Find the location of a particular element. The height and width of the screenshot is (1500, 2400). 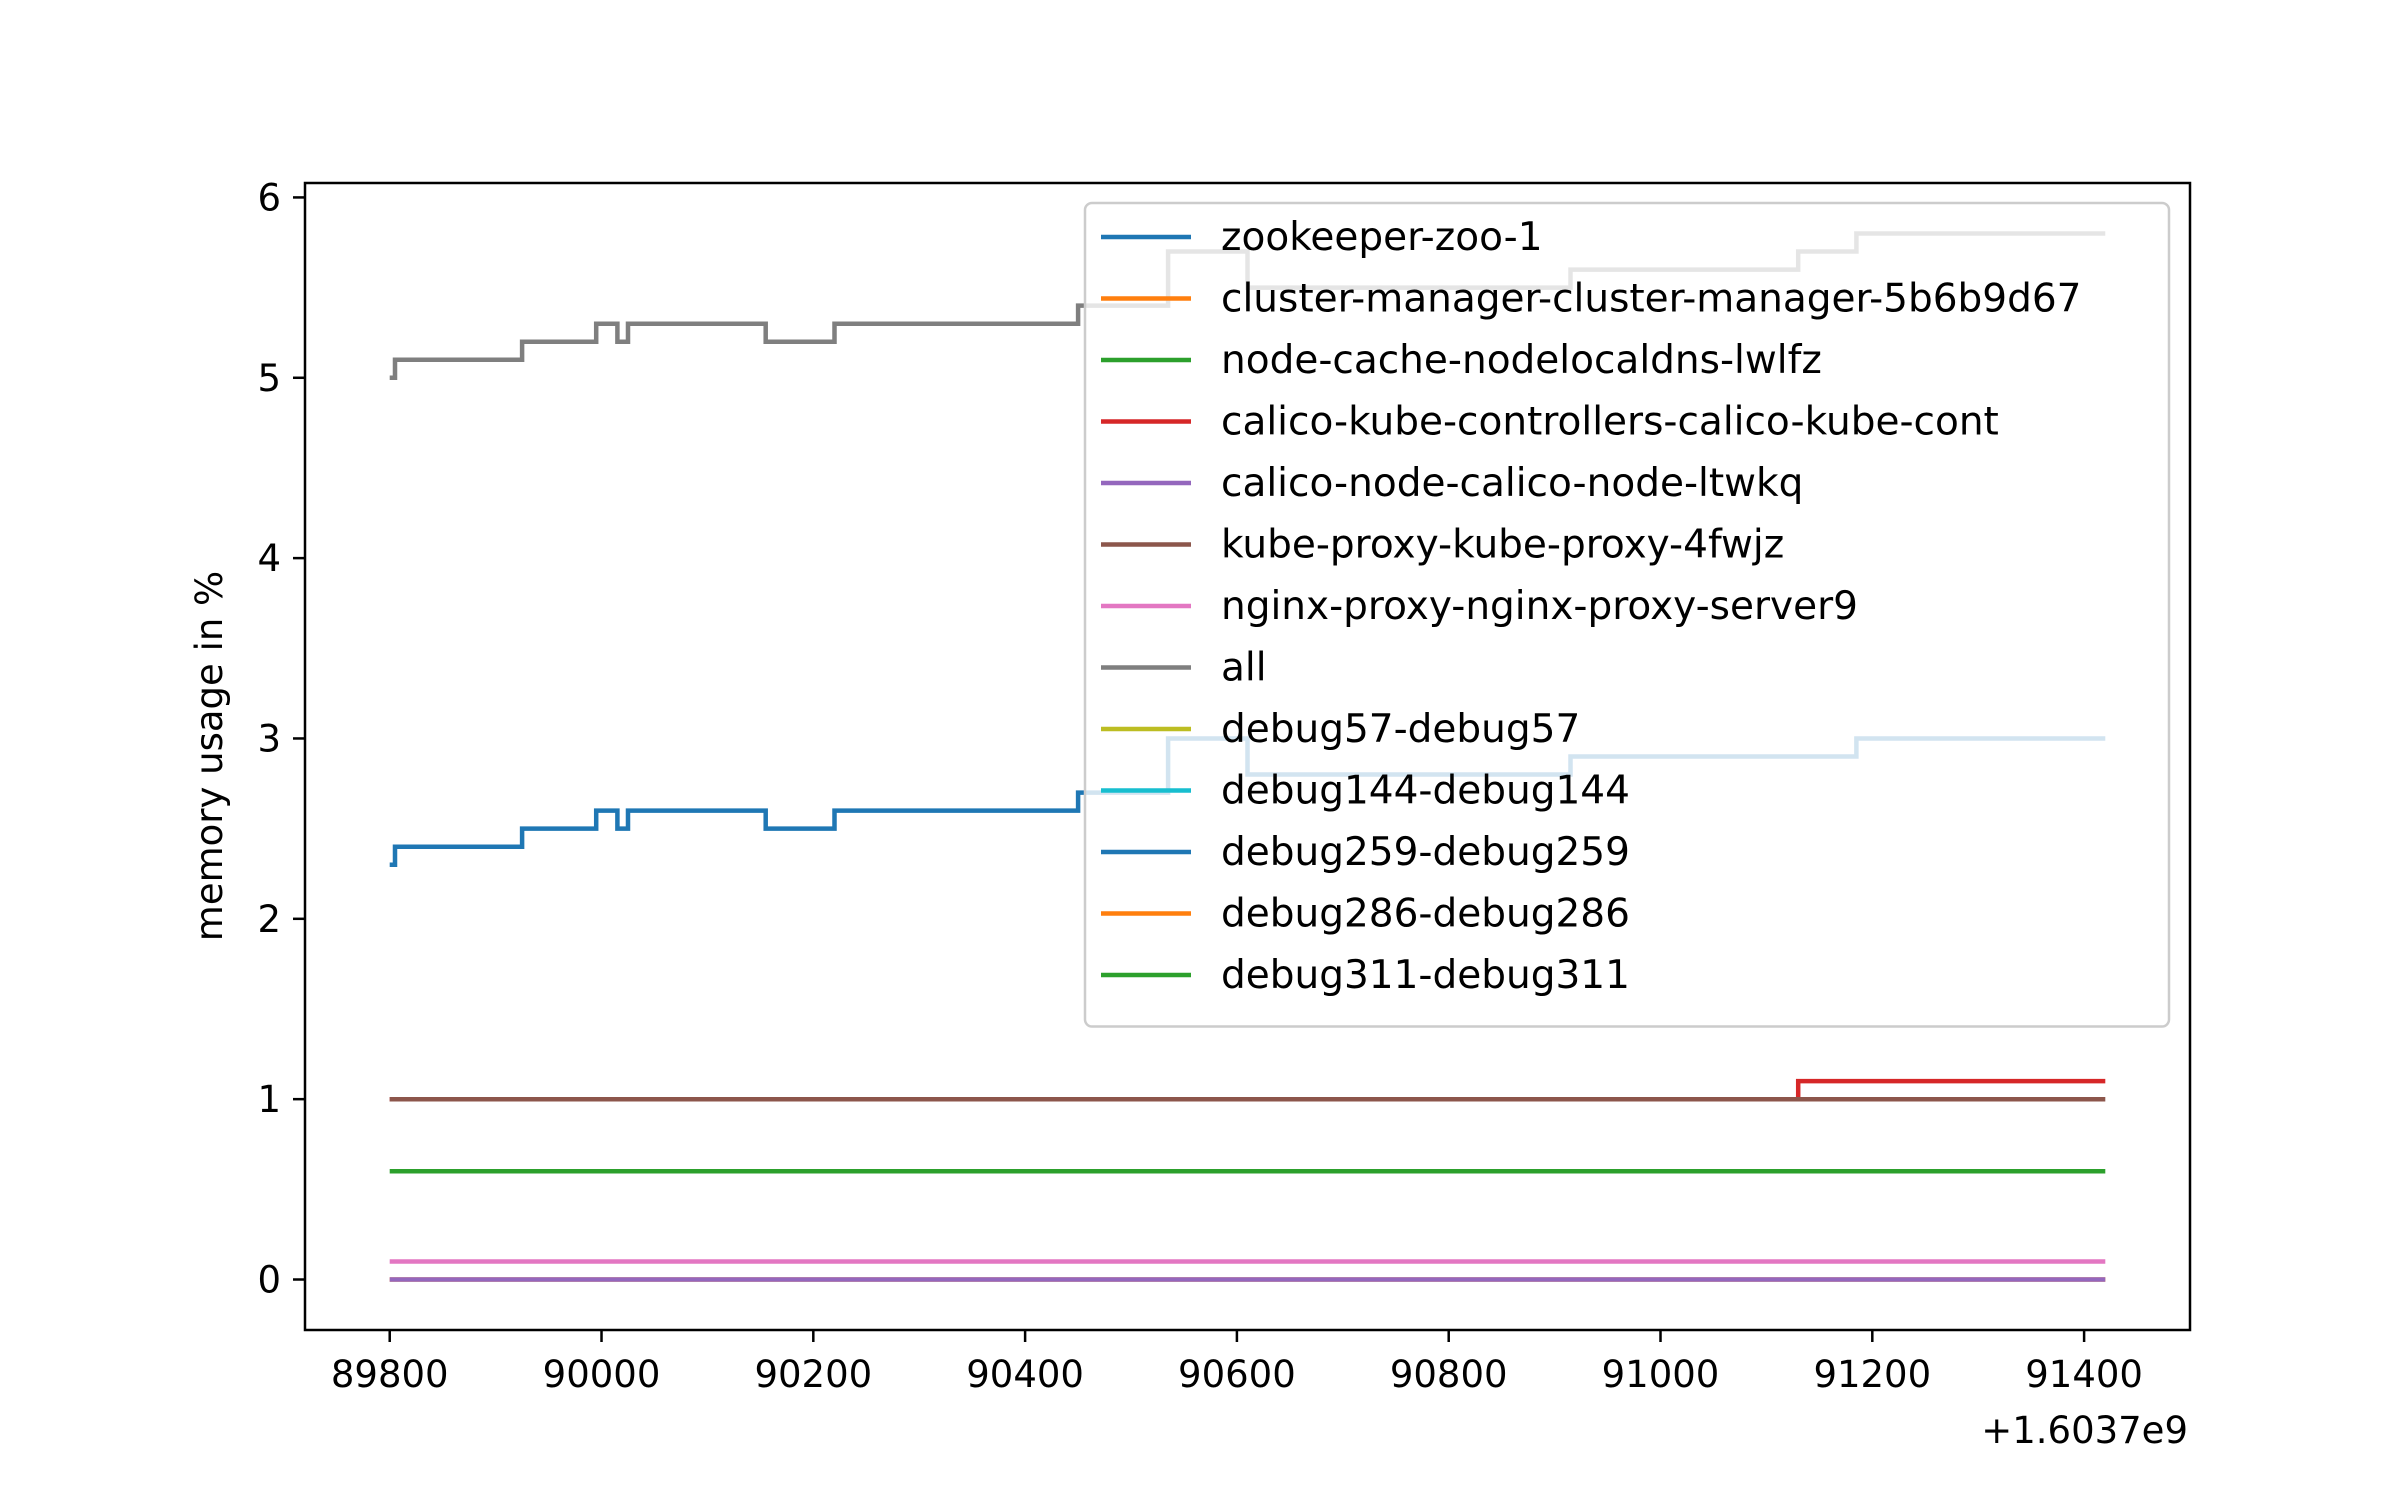

x-tick-label-7: 91200 is located at coordinates (1872, 1374).